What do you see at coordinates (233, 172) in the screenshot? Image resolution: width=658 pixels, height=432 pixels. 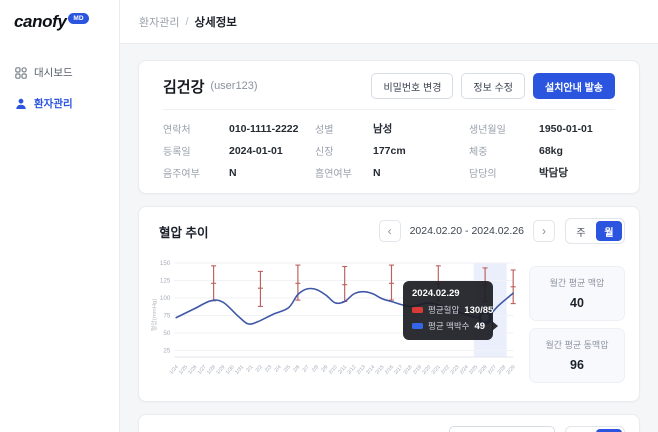 I see `field-value: N` at bounding box center [233, 172].